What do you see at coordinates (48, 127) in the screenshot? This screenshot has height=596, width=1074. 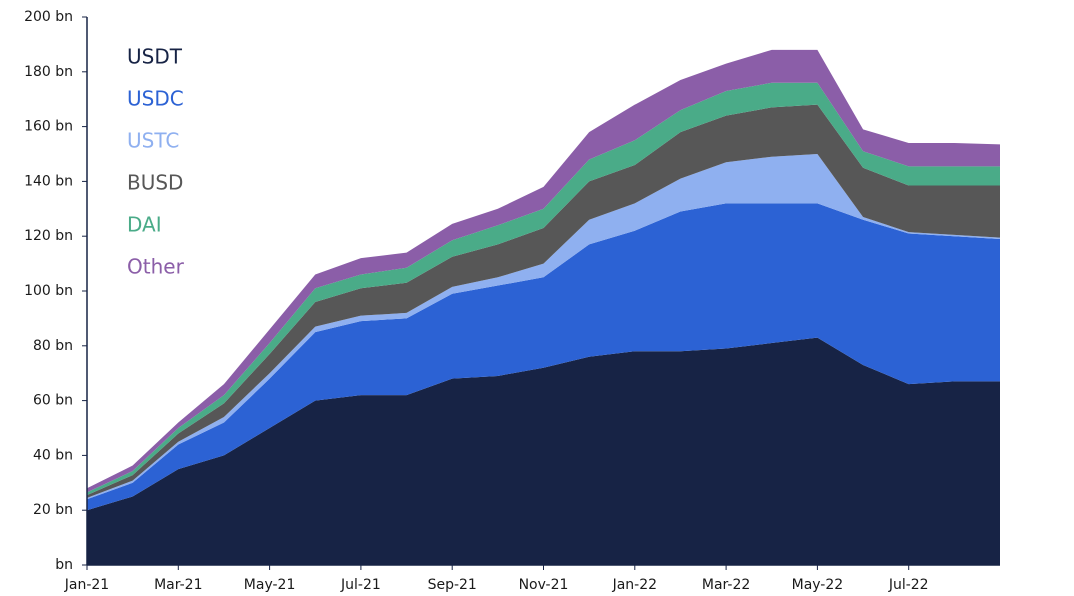 I see `y-tick-label: 160 bn` at bounding box center [48, 127].